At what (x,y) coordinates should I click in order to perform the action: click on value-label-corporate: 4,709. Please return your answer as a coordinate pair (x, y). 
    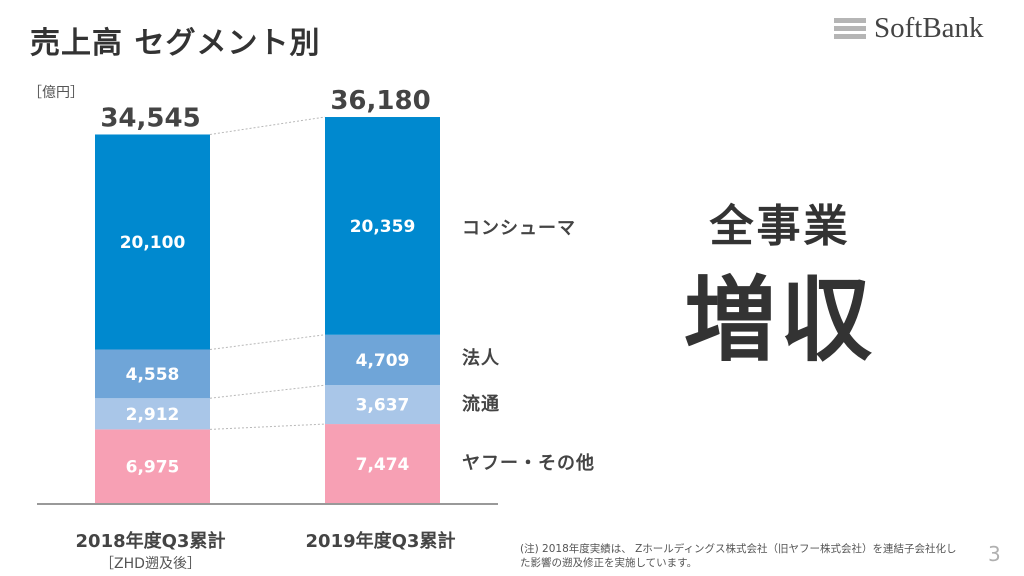
    Looking at the image, I should click on (383, 361).